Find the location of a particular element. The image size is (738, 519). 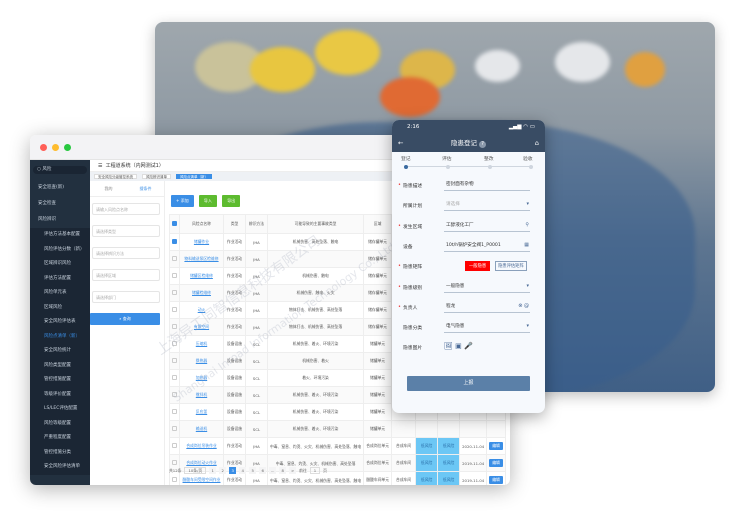

risk-point-link: 输送机 is located at coordinates (201, 429).